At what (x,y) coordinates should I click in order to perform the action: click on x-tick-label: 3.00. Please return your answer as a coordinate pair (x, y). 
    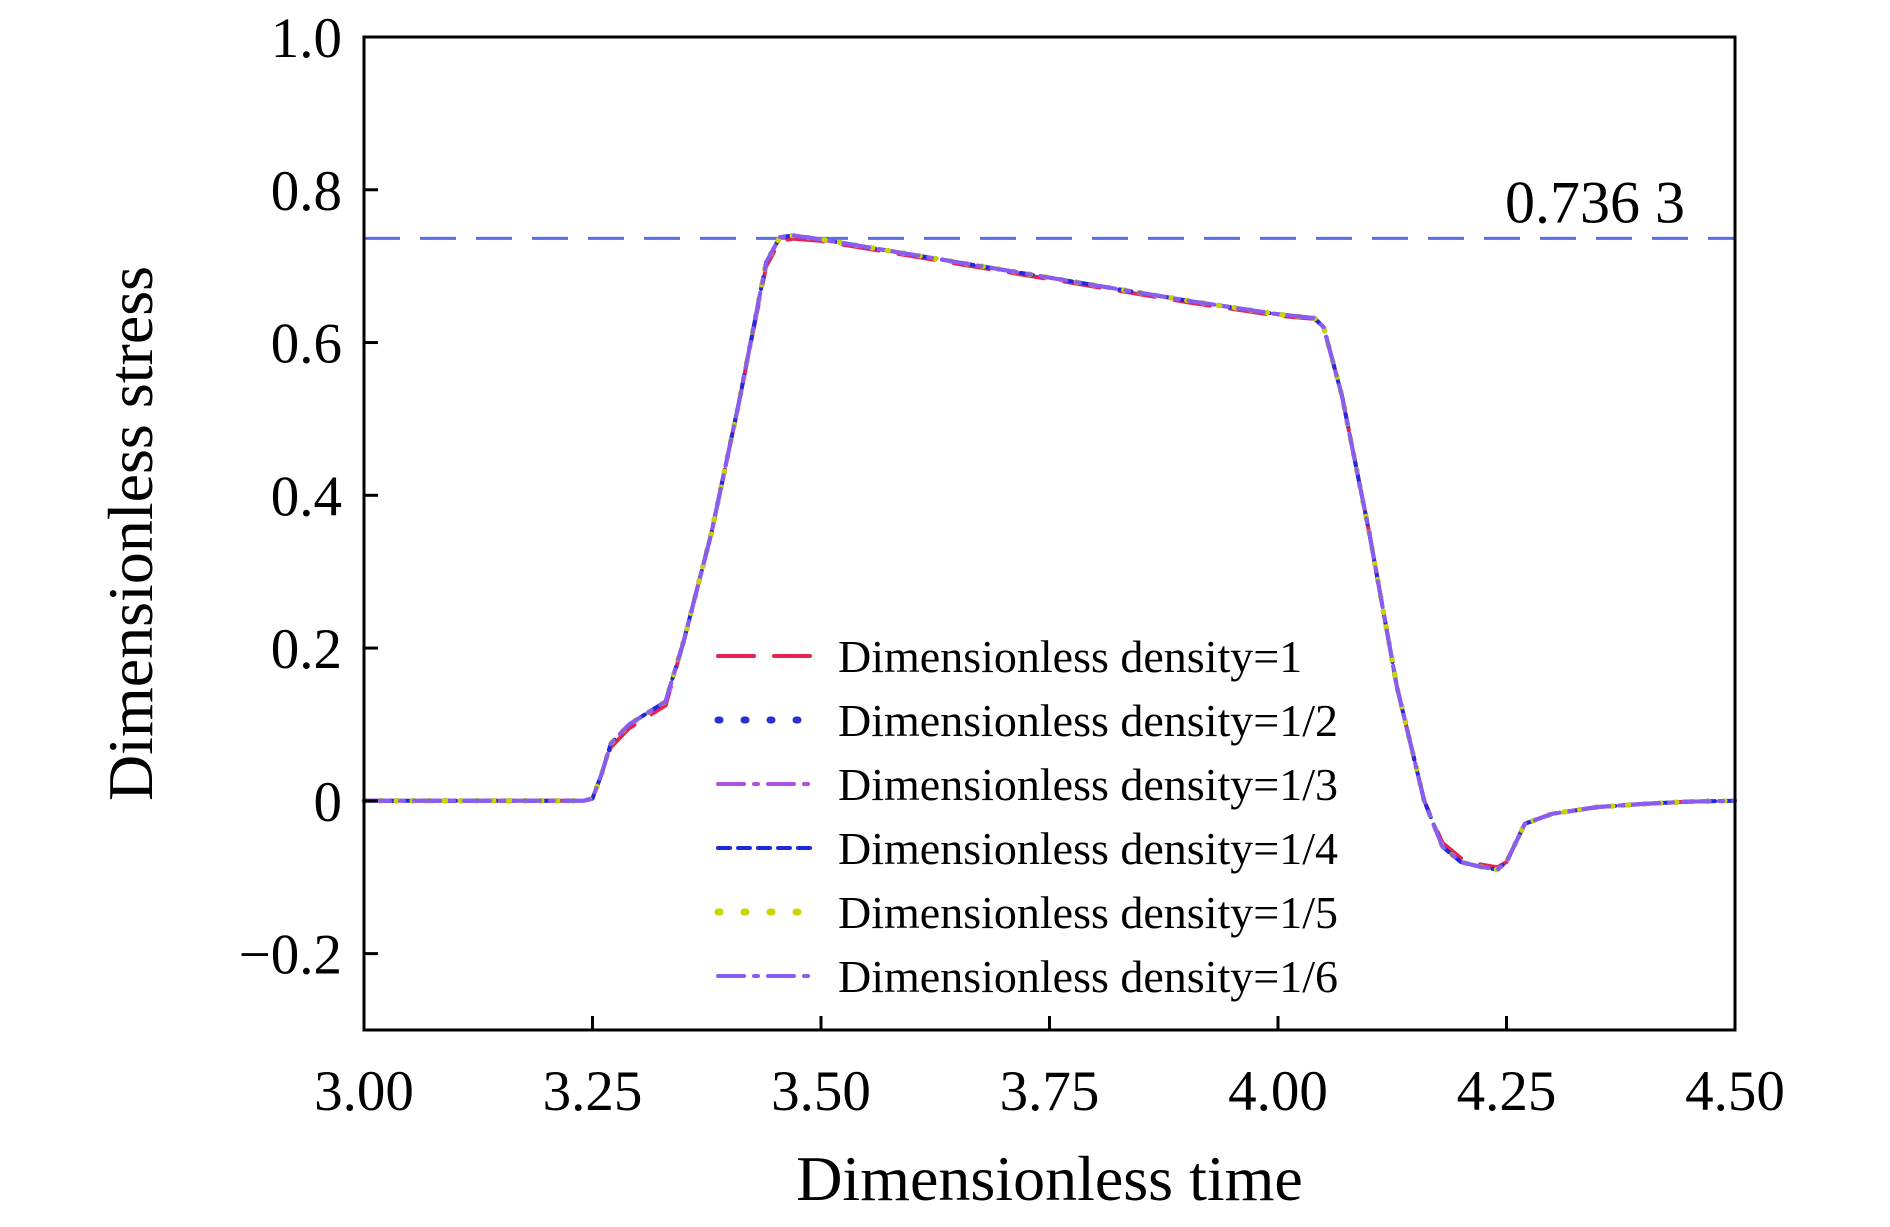
    Looking at the image, I should click on (364, 1091).